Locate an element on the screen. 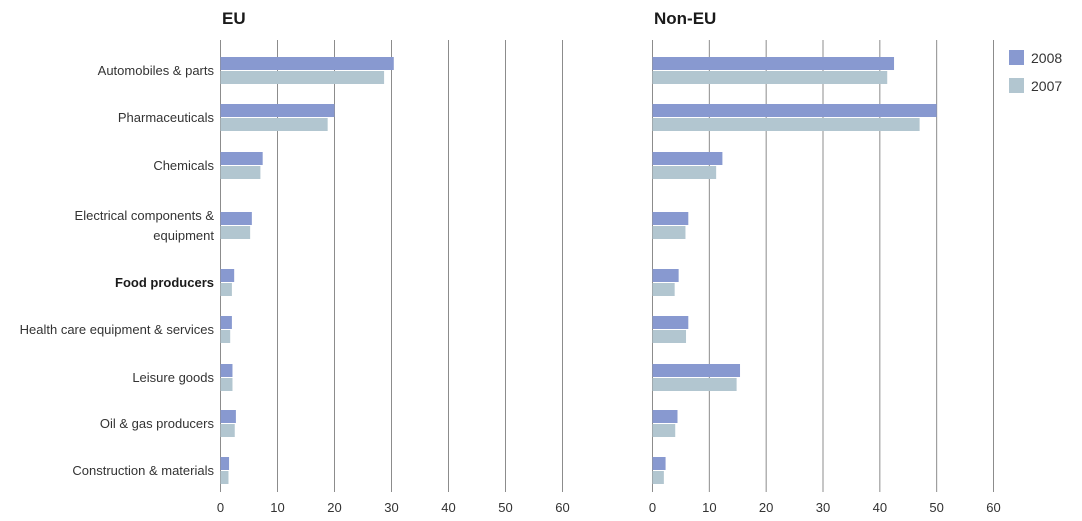  category-label: Pharmaceuticals is located at coordinates (166, 117).